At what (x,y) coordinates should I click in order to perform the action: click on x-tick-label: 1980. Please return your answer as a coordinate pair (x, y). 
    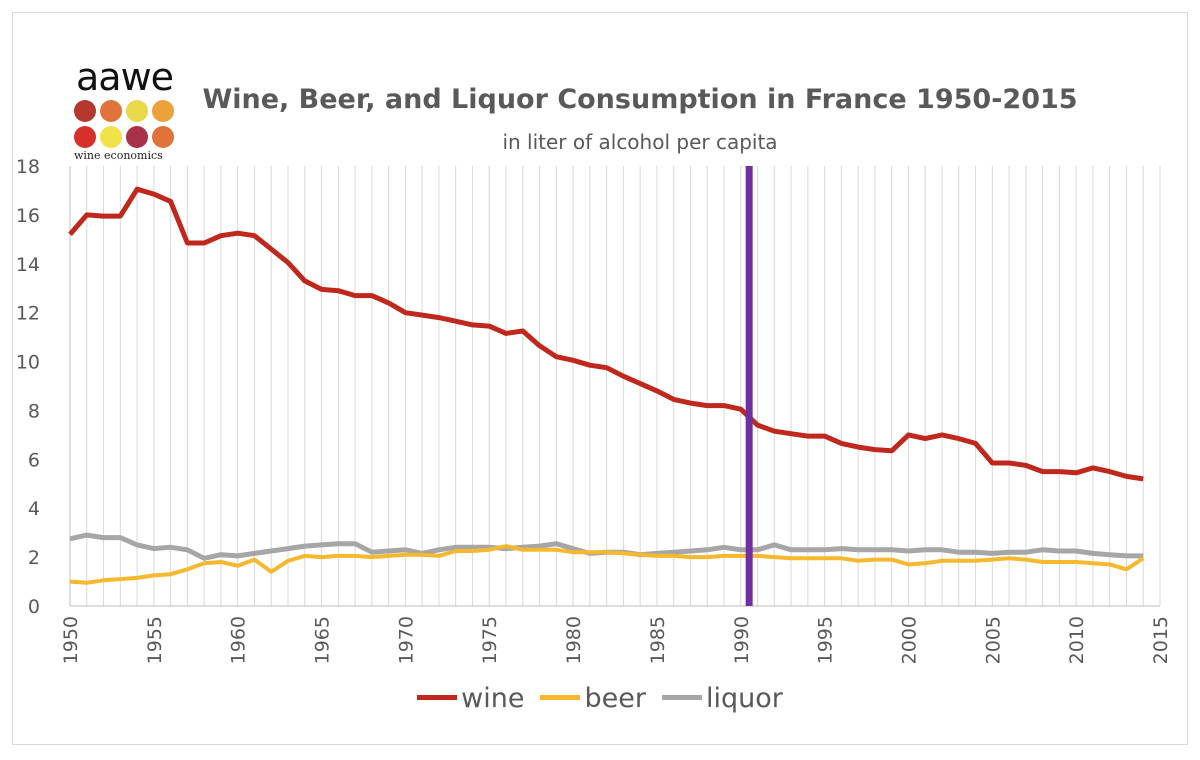
    Looking at the image, I should click on (574, 640).